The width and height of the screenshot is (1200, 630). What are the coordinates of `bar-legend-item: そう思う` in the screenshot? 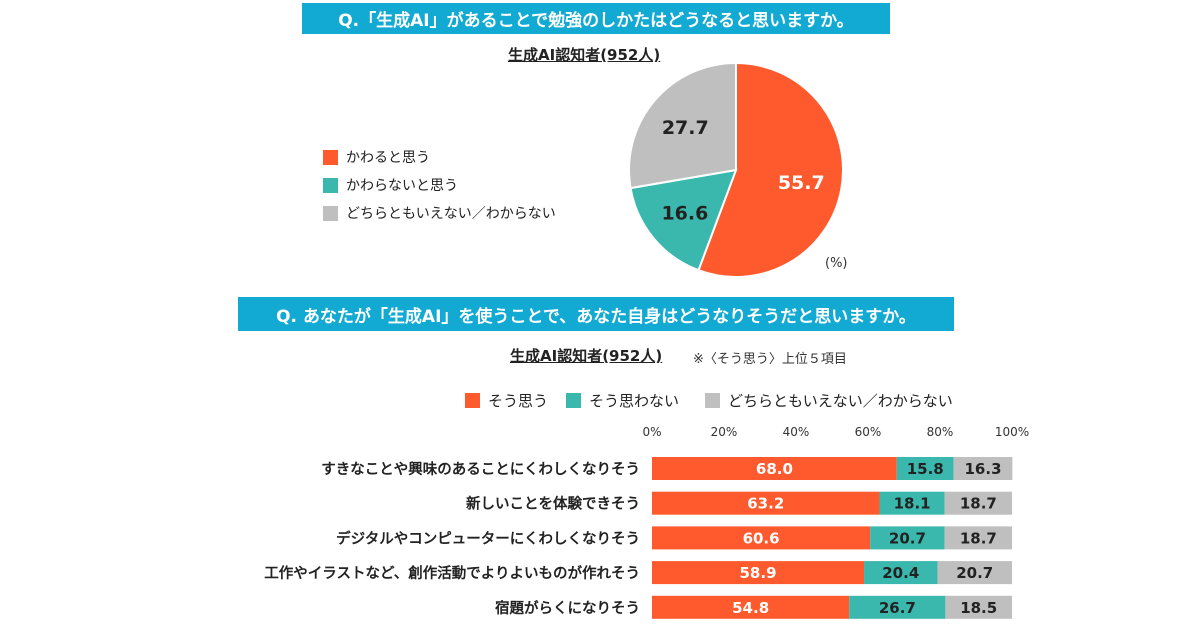 It's located at (506, 400).